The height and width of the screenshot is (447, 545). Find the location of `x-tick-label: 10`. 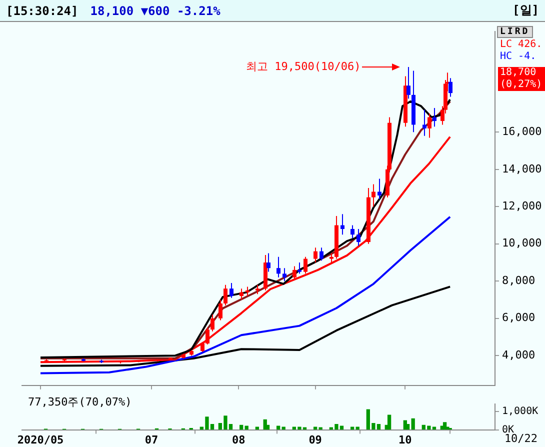

x-tick-label: 10 is located at coordinates (405, 439).